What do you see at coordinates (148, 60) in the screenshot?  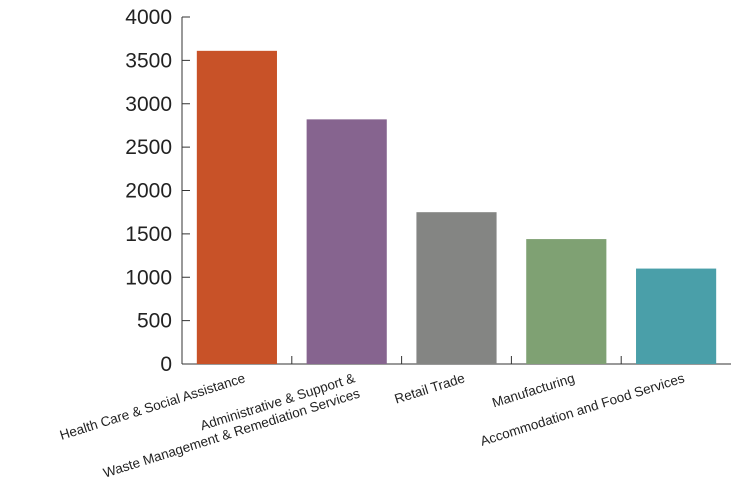 I see `y-tick-label: 3500` at bounding box center [148, 60].